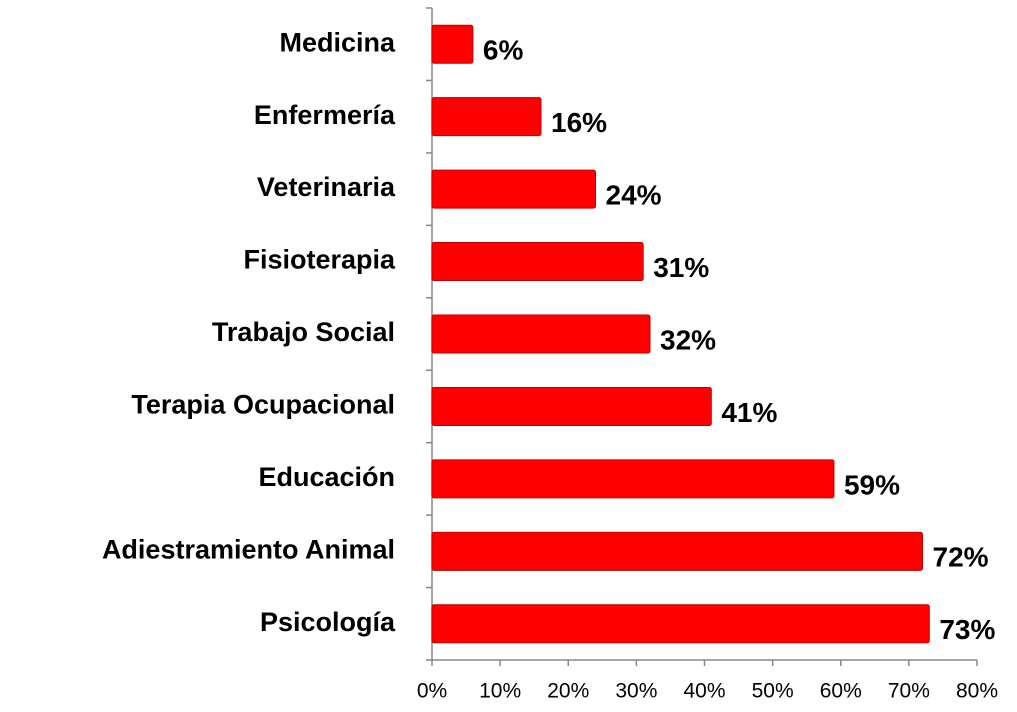  I want to click on category-label: Medicina, so click(337, 42).